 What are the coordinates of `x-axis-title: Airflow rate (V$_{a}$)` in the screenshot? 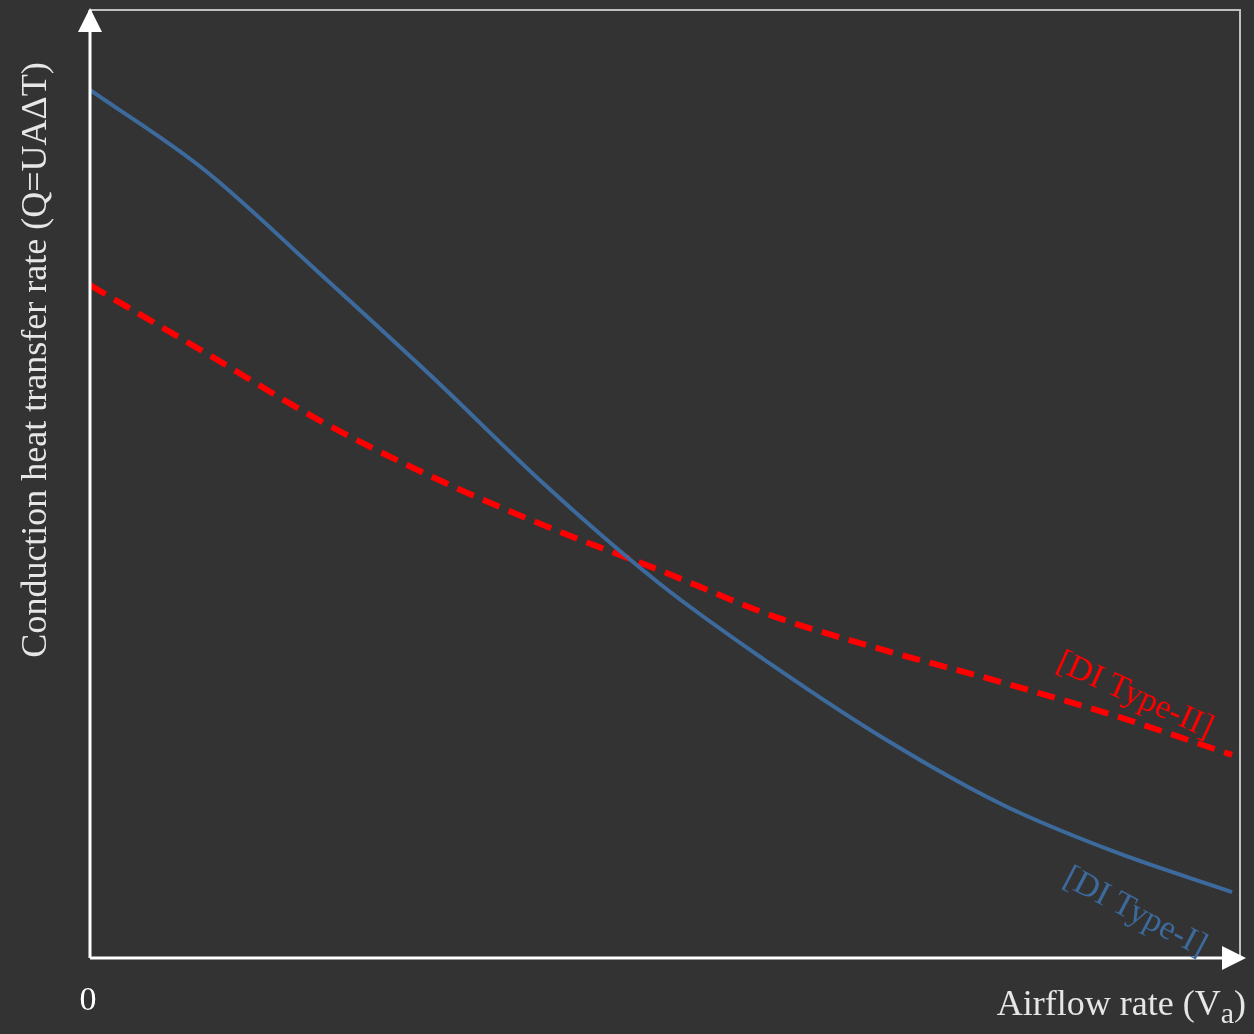 It's located at (1121, 1005).